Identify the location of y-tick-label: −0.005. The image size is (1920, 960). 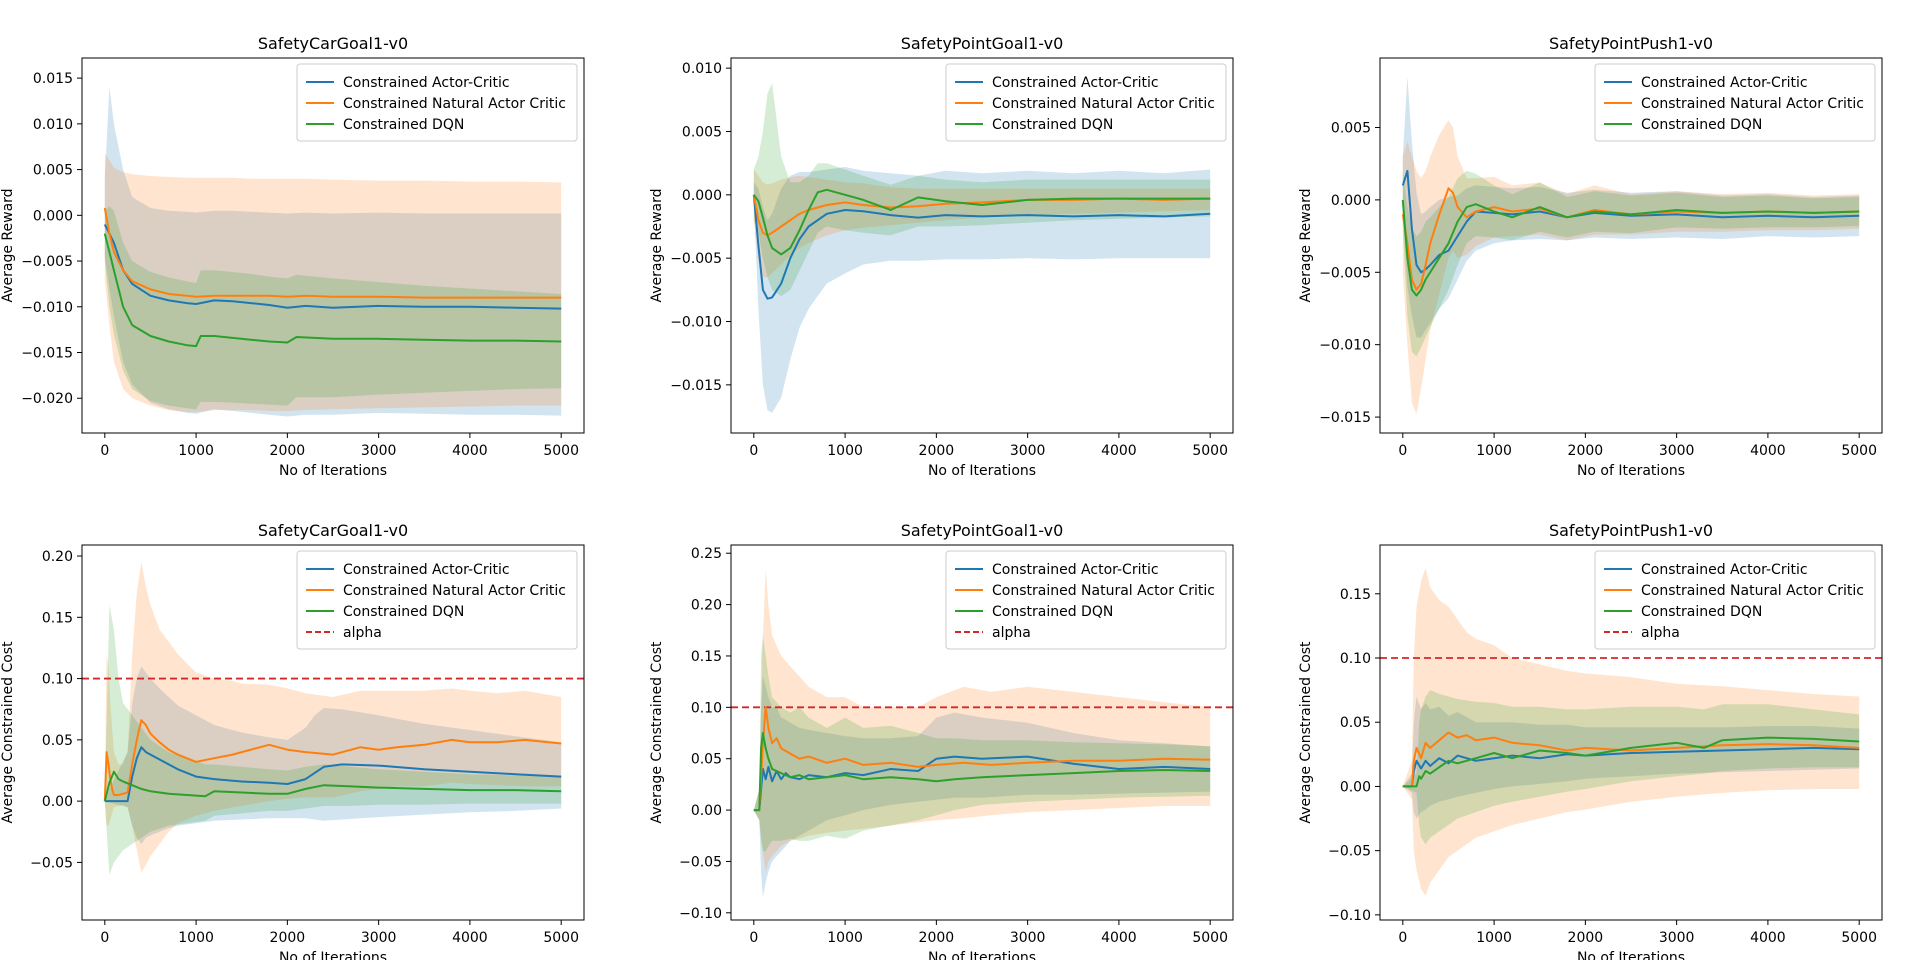
(1345, 273).